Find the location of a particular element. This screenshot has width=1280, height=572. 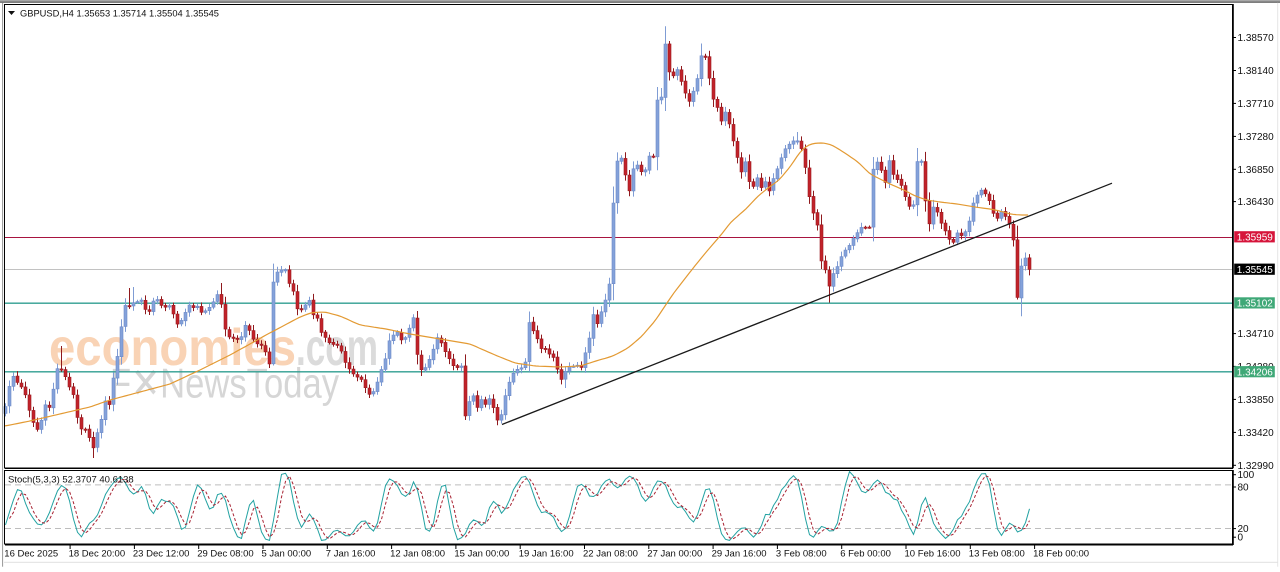

svg-text: 23 Dec 12:00 is located at coordinates (161, 554).